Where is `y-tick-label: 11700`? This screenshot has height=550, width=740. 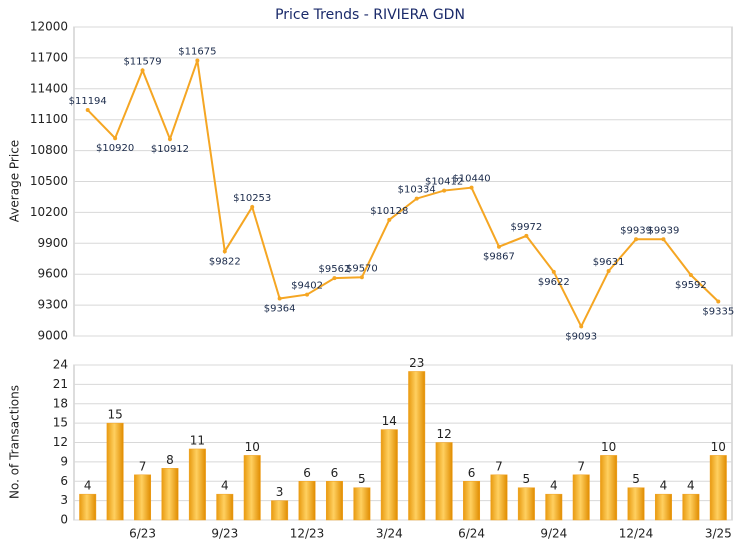 y-tick-label: 11700 is located at coordinates (49, 57).